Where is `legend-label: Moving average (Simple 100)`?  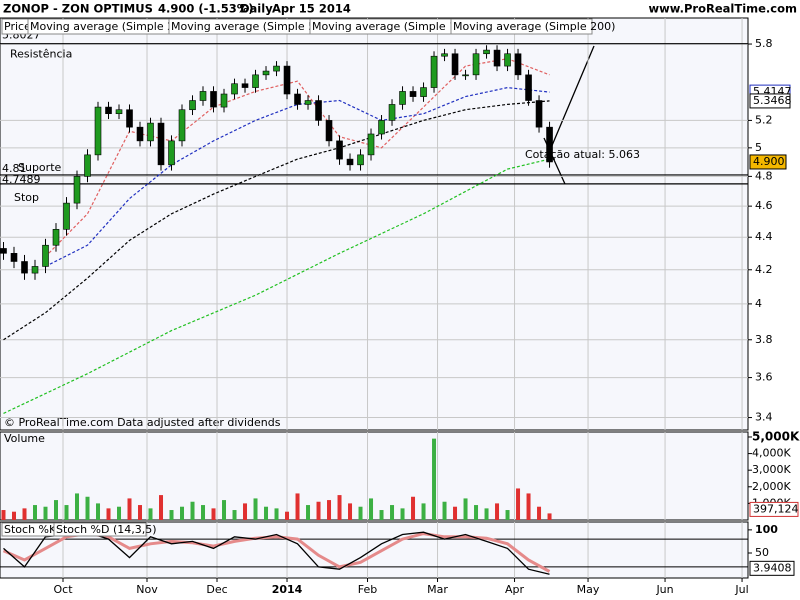
legend-label: Moving average (Simple 100) is located at coordinates (393, 26).